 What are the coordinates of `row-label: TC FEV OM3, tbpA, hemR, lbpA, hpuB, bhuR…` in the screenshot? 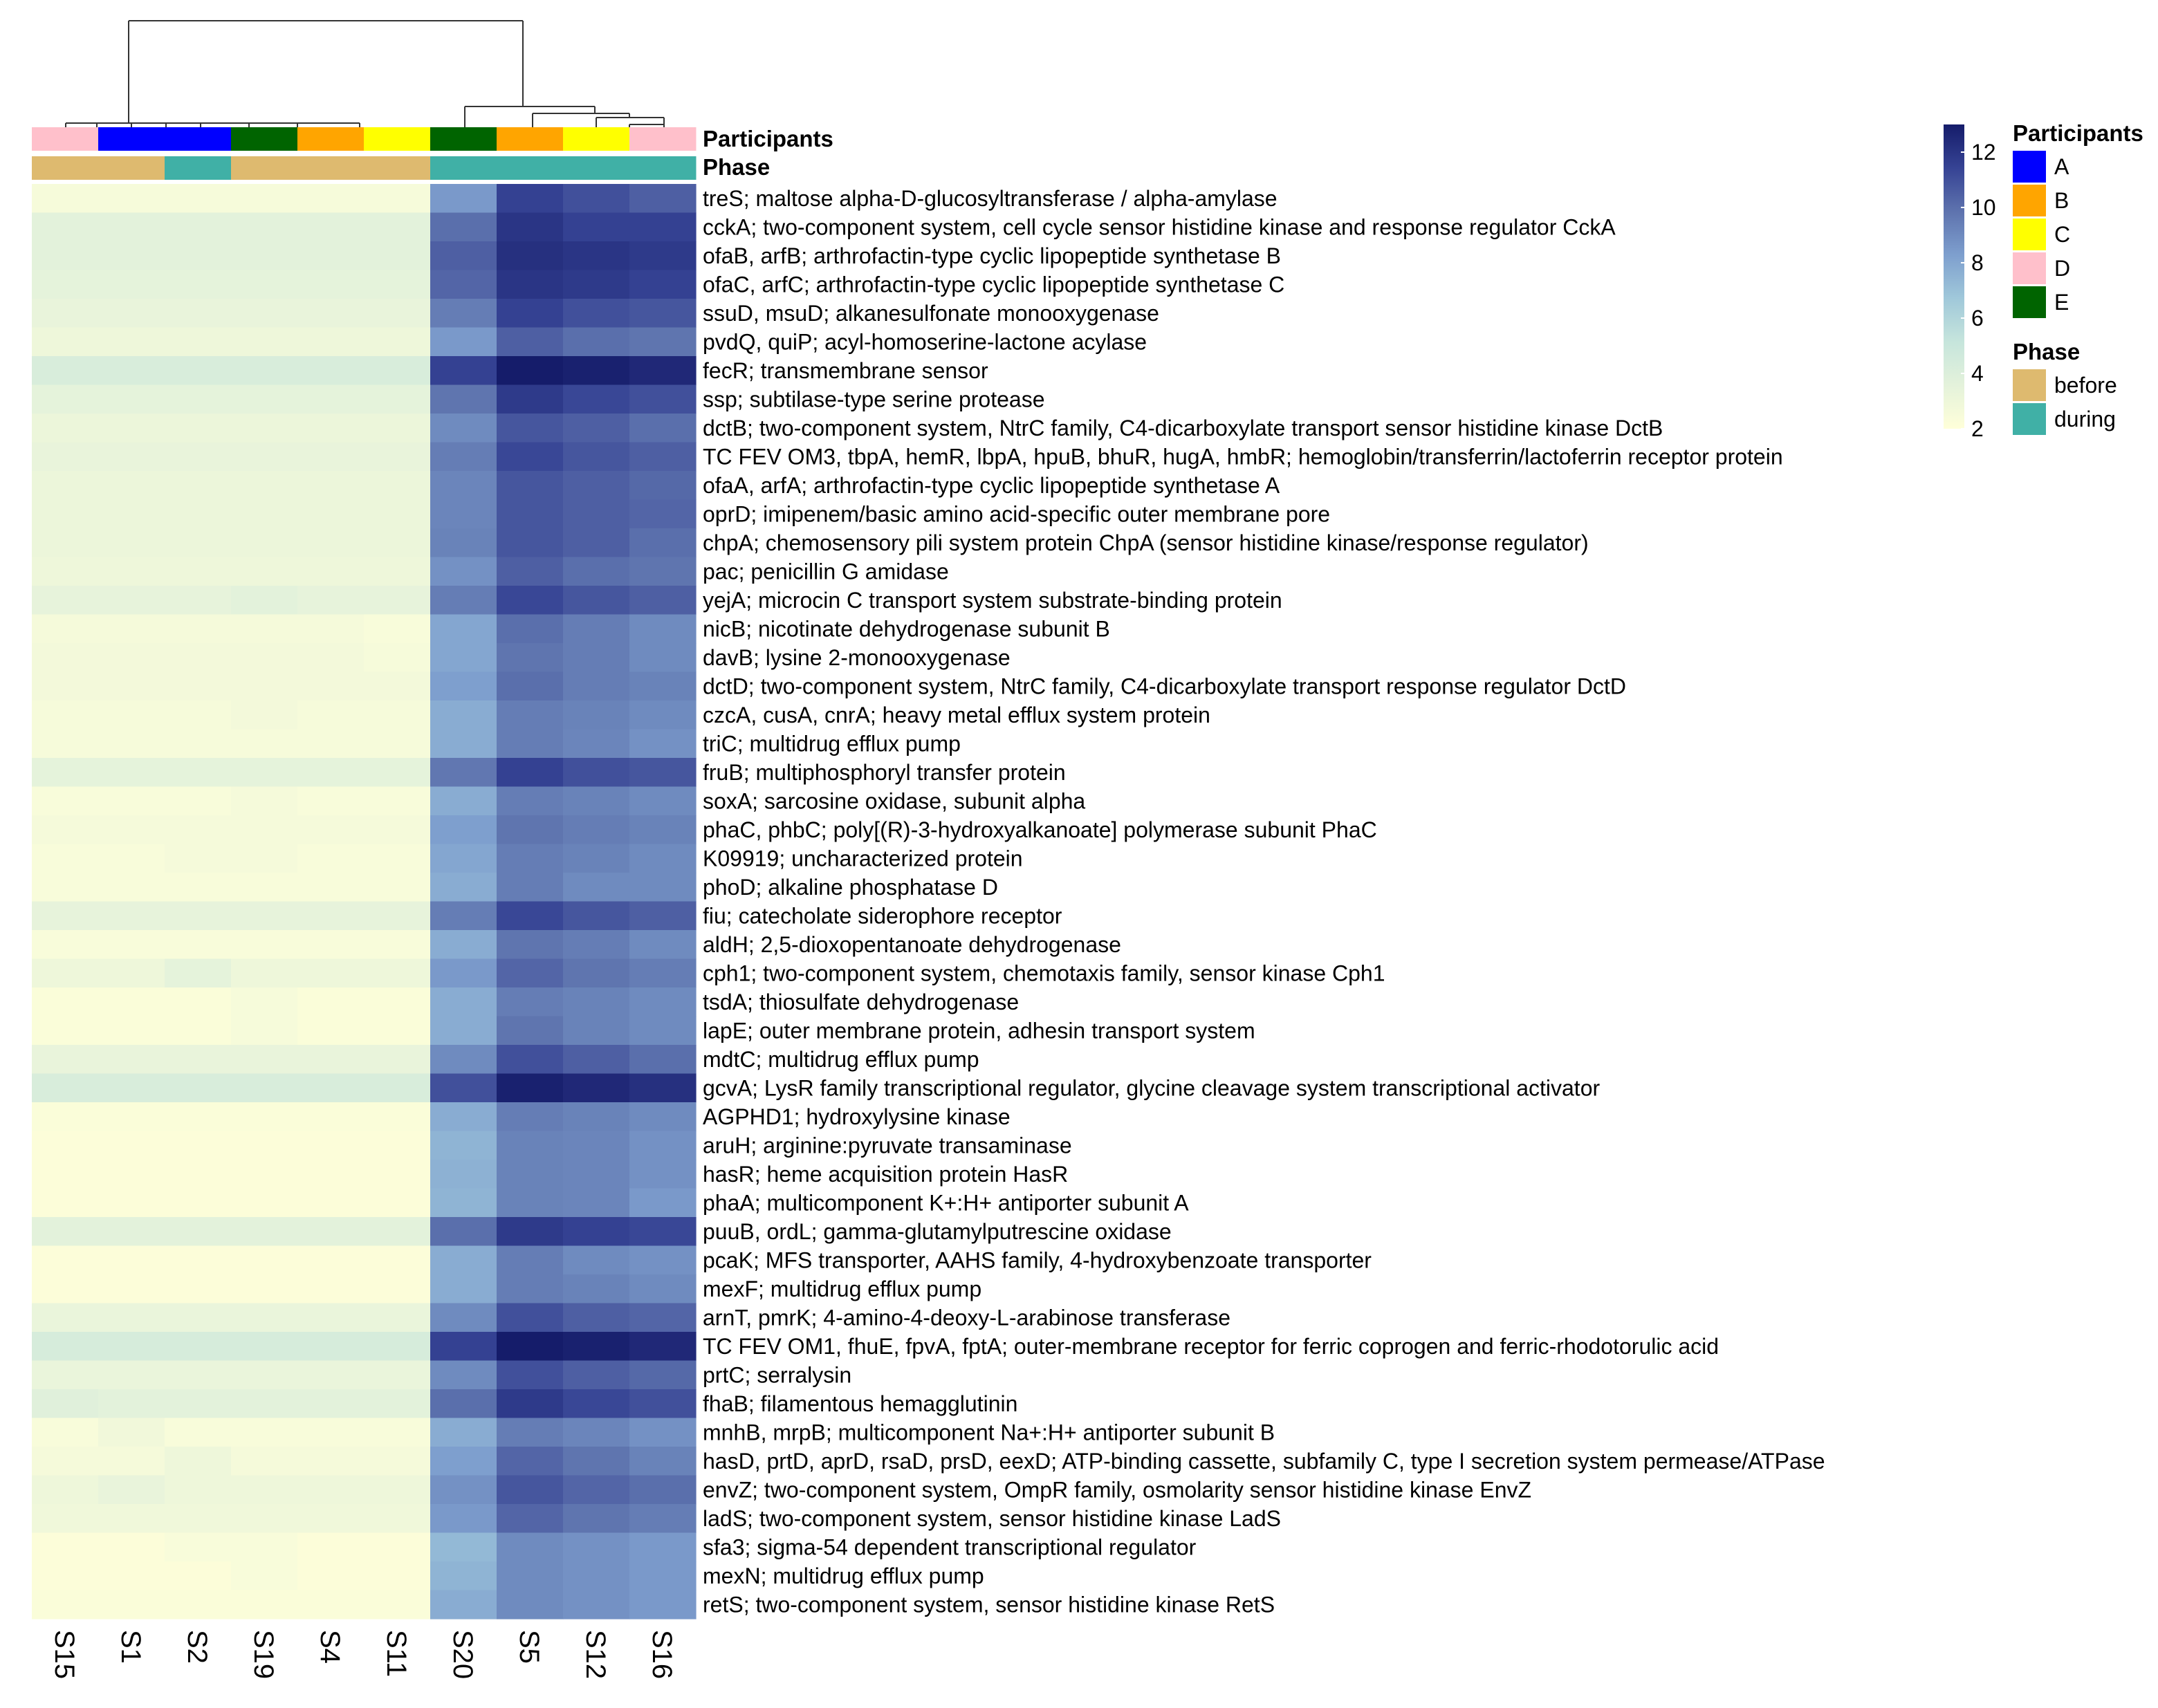 It's located at (1243, 456).